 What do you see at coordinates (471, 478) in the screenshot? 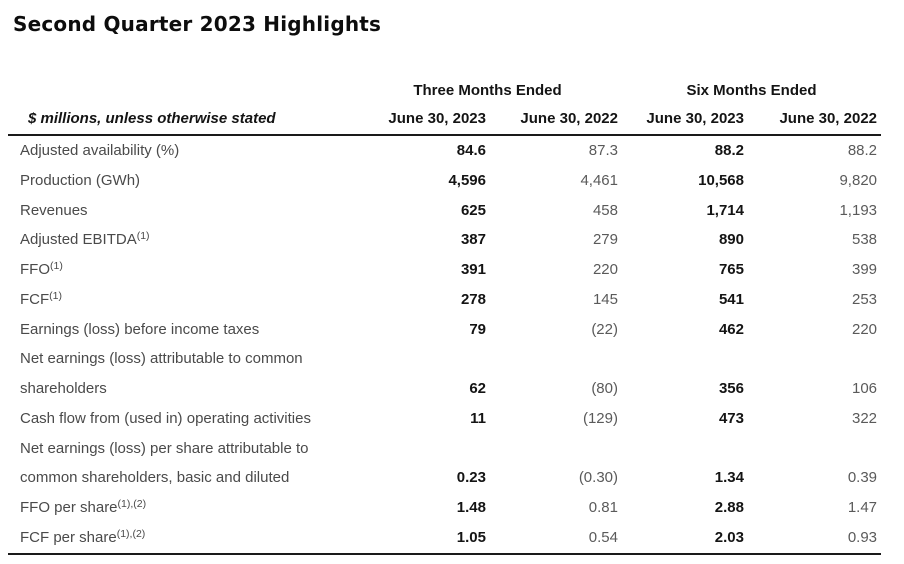
I see `value-cell: 0.23` at bounding box center [471, 478].